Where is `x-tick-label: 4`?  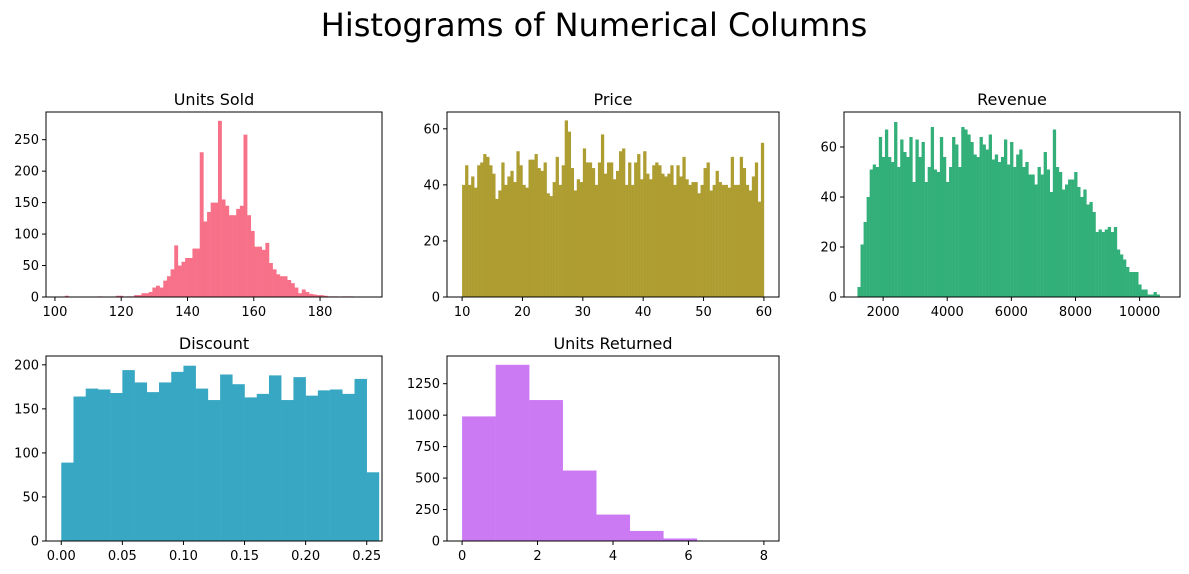 x-tick-label: 4 is located at coordinates (613, 556).